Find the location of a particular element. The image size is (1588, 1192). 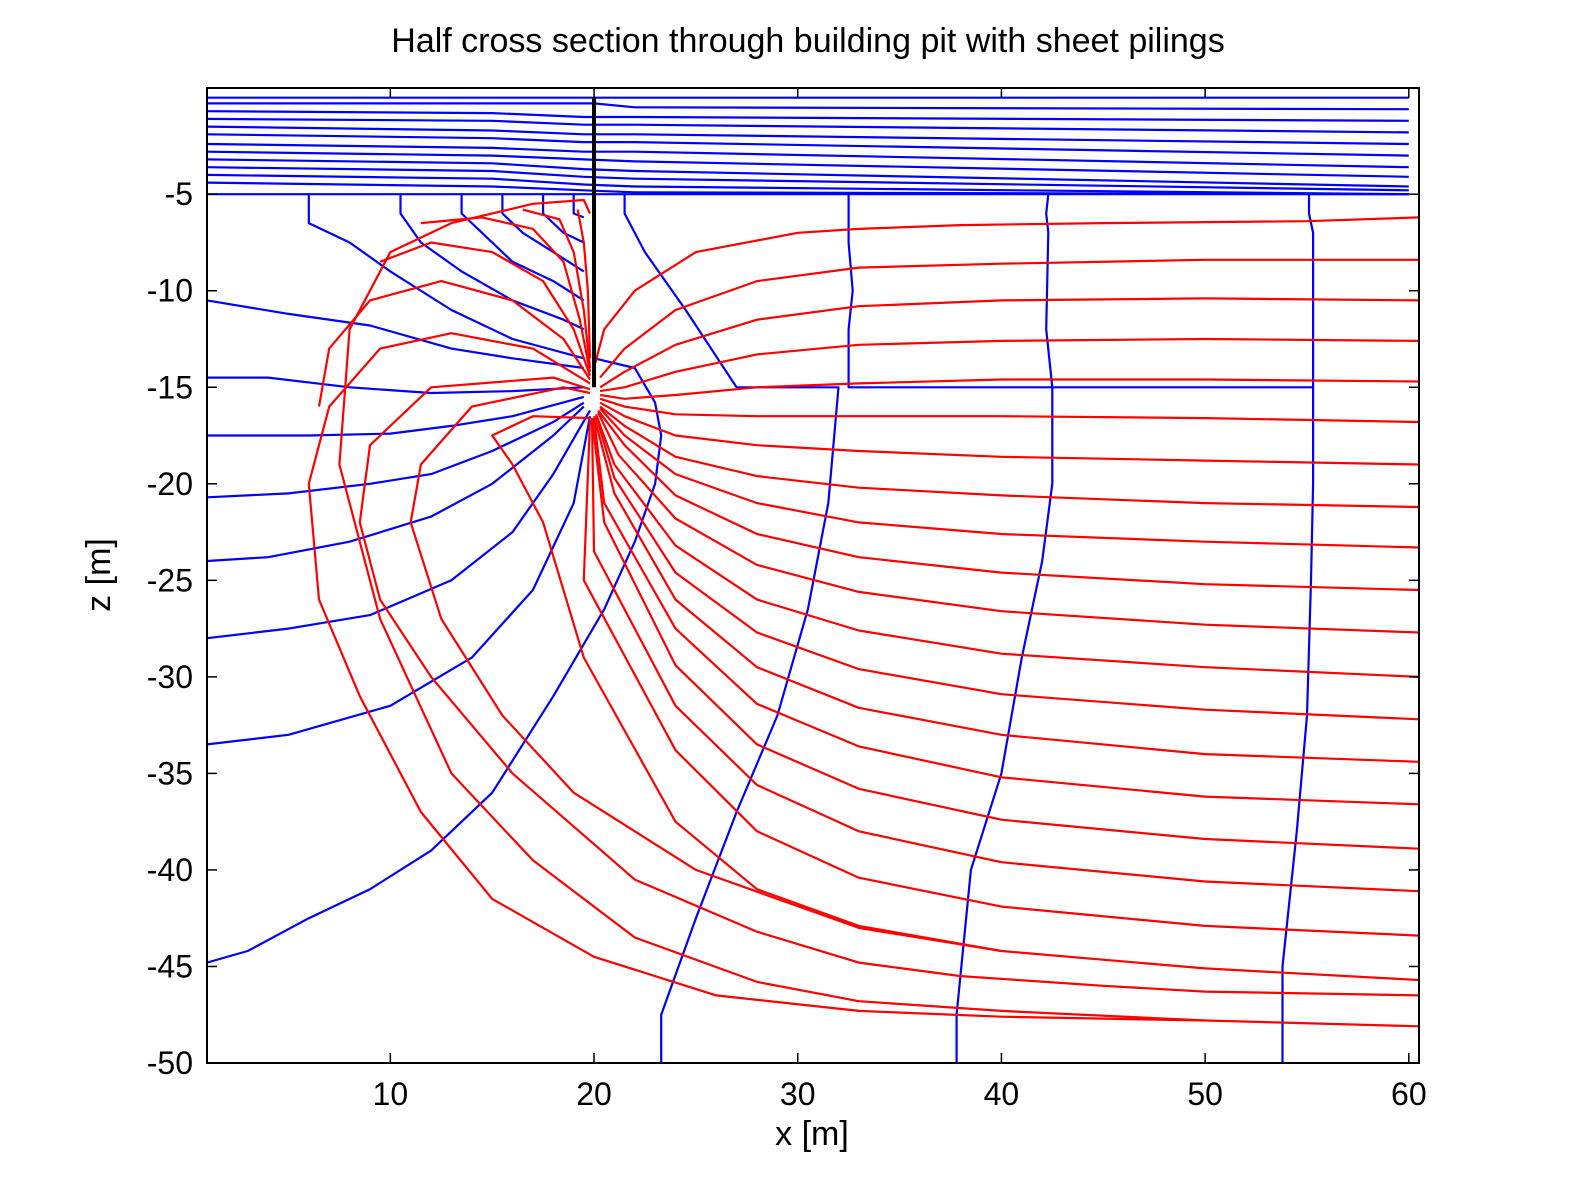

y-axis-label: z [m] is located at coordinates (99, 575).